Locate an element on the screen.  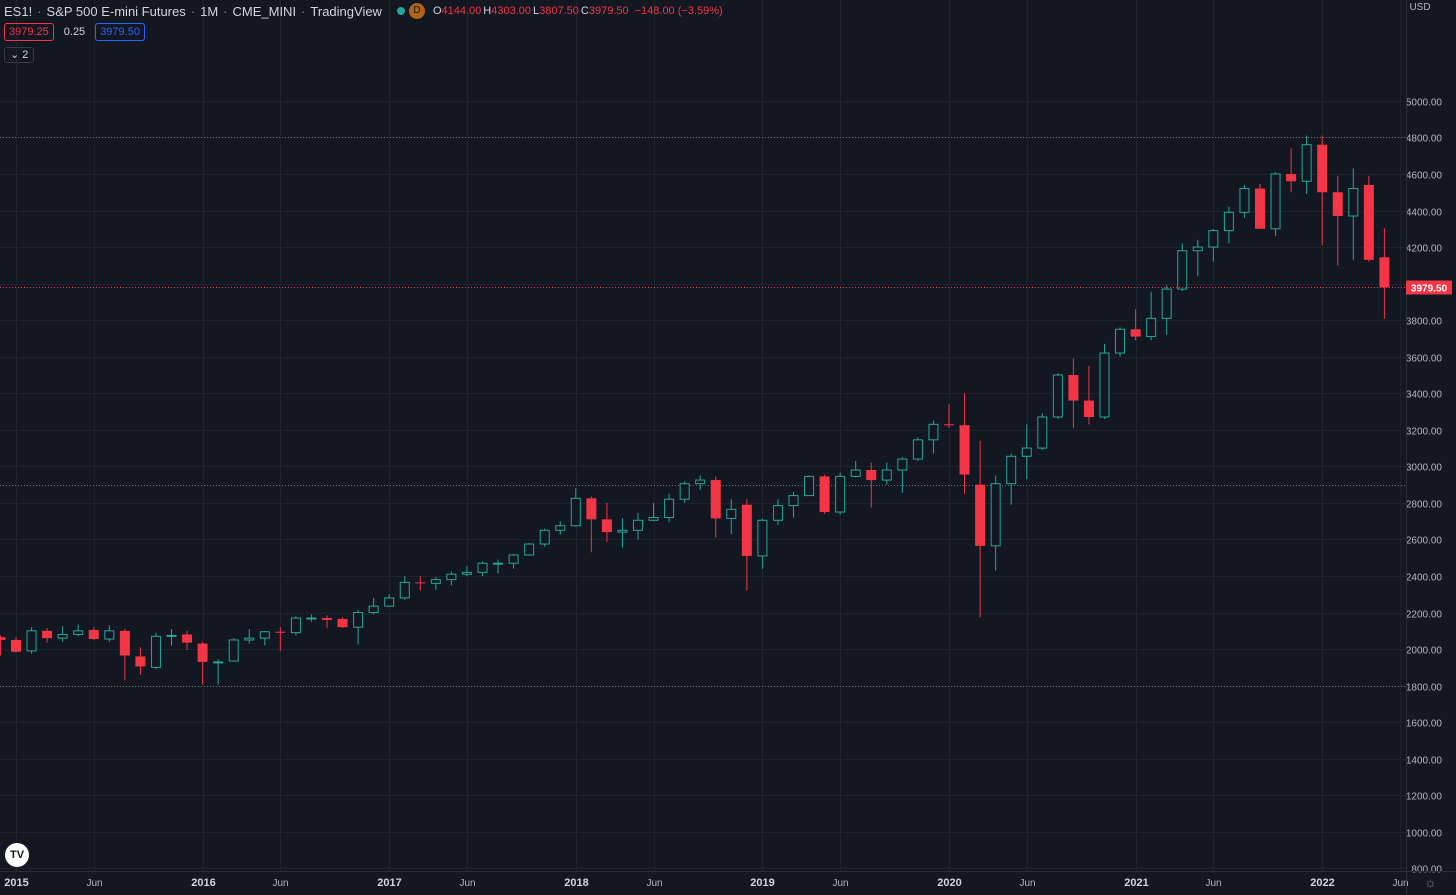
ohlc-high: H4303.00 is located at coordinates (507, 11).